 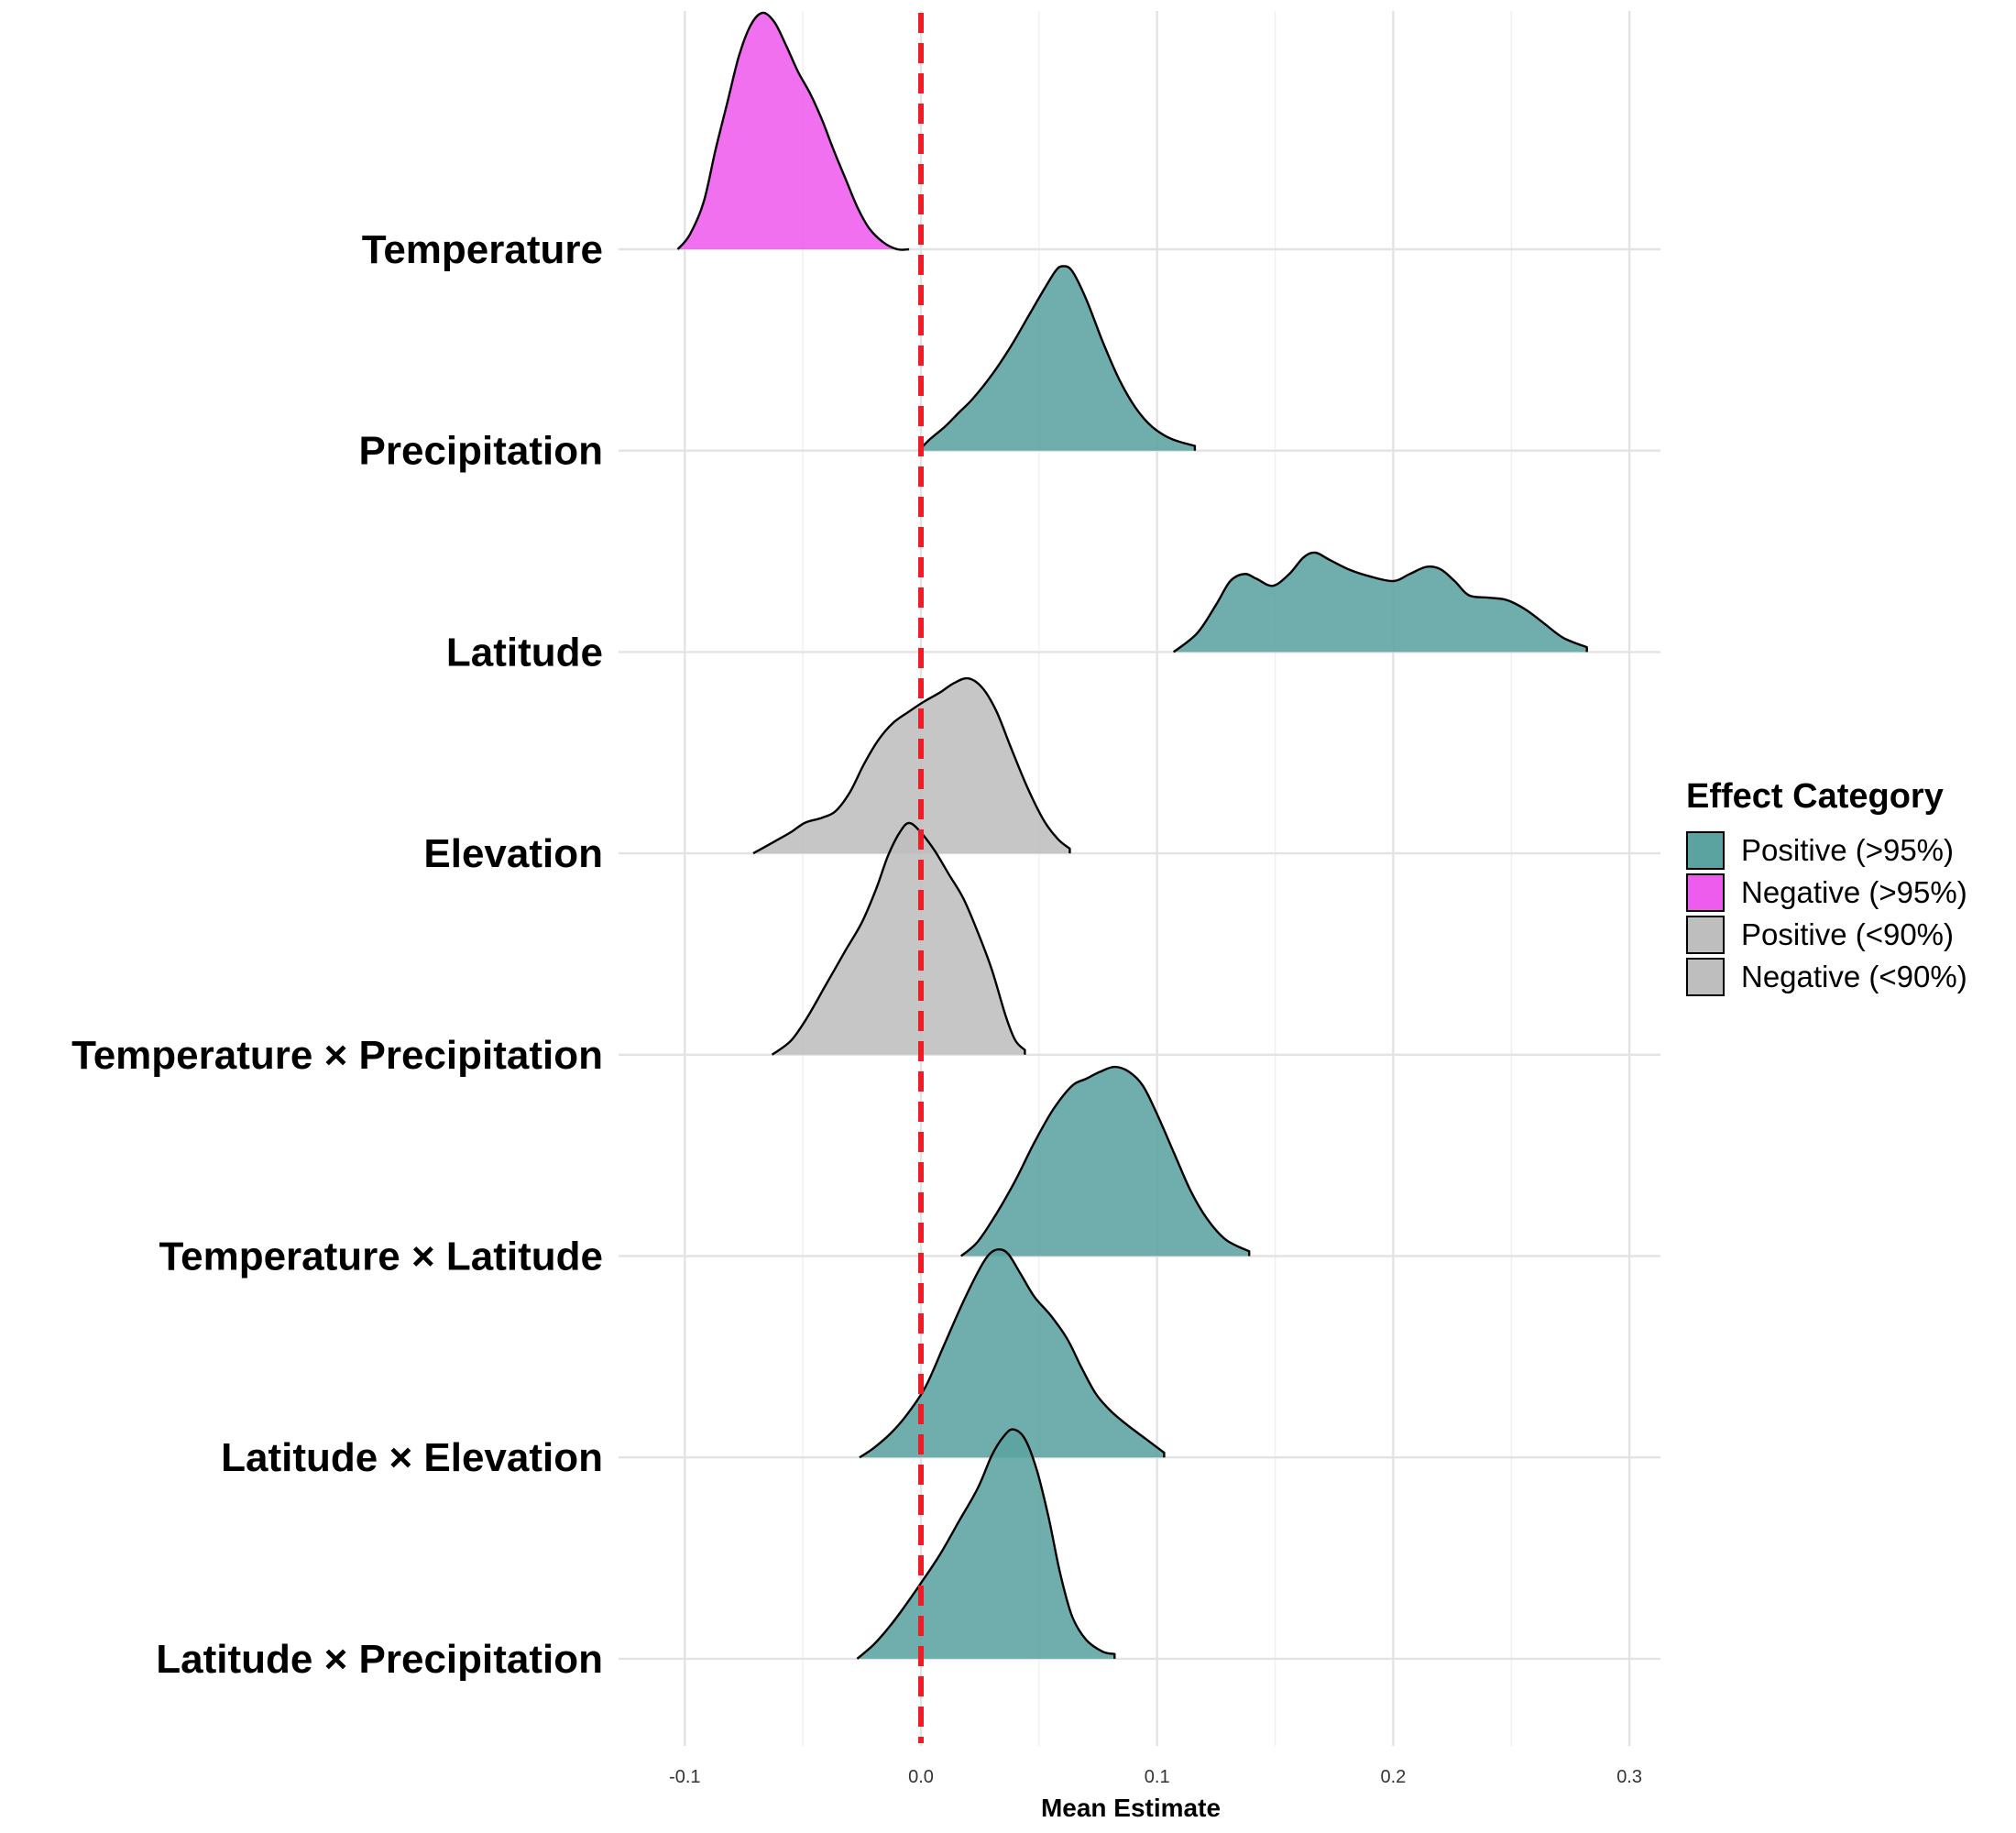 What do you see at coordinates (1848, 934) in the screenshot?
I see `legend-label: Positive (<90%)` at bounding box center [1848, 934].